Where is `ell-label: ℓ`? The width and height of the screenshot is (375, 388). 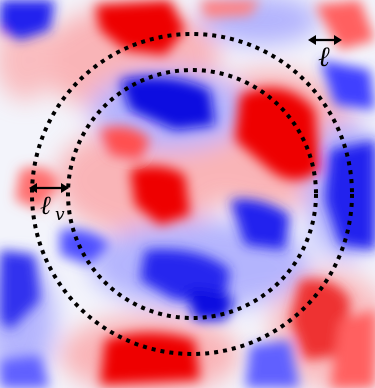 ell-label: ℓ is located at coordinates (324, 56).